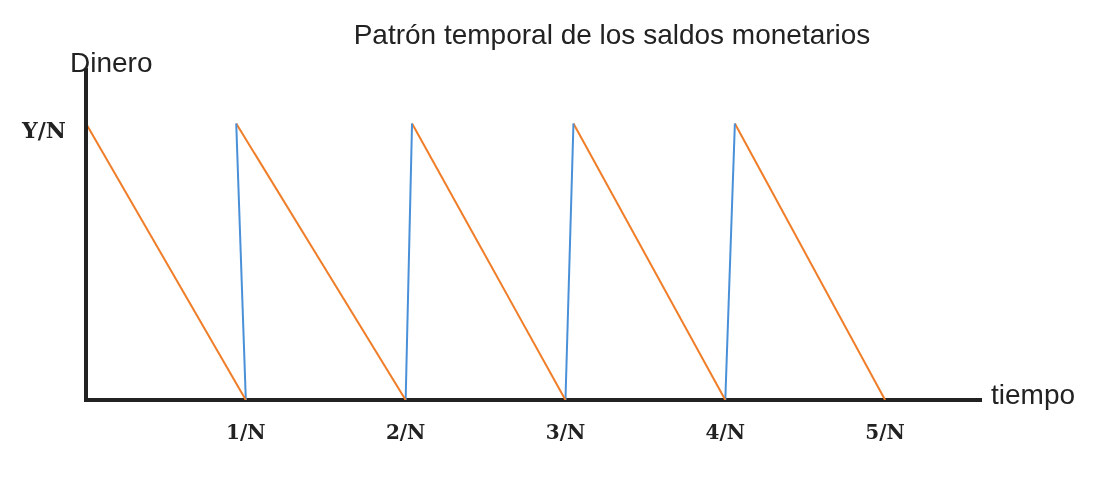 This screenshot has height=480, width=1099. Describe the element at coordinates (565, 432) in the screenshot. I see `x-tick-label: 3/N` at that location.